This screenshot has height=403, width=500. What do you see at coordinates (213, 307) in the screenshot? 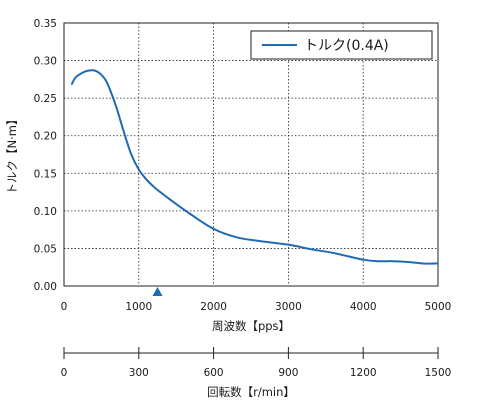
I see `x-tick-label: 2000` at bounding box center [213, 307].